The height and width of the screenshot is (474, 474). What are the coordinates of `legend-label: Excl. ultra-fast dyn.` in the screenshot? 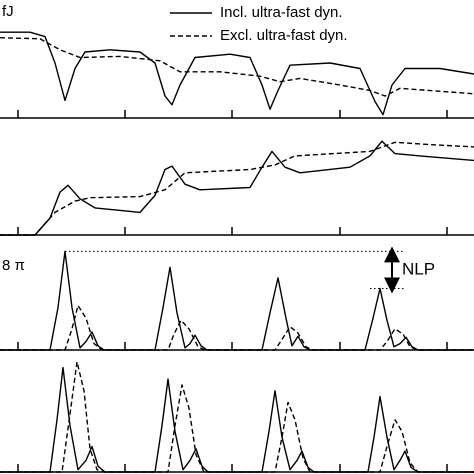 It's located at (284, 35).